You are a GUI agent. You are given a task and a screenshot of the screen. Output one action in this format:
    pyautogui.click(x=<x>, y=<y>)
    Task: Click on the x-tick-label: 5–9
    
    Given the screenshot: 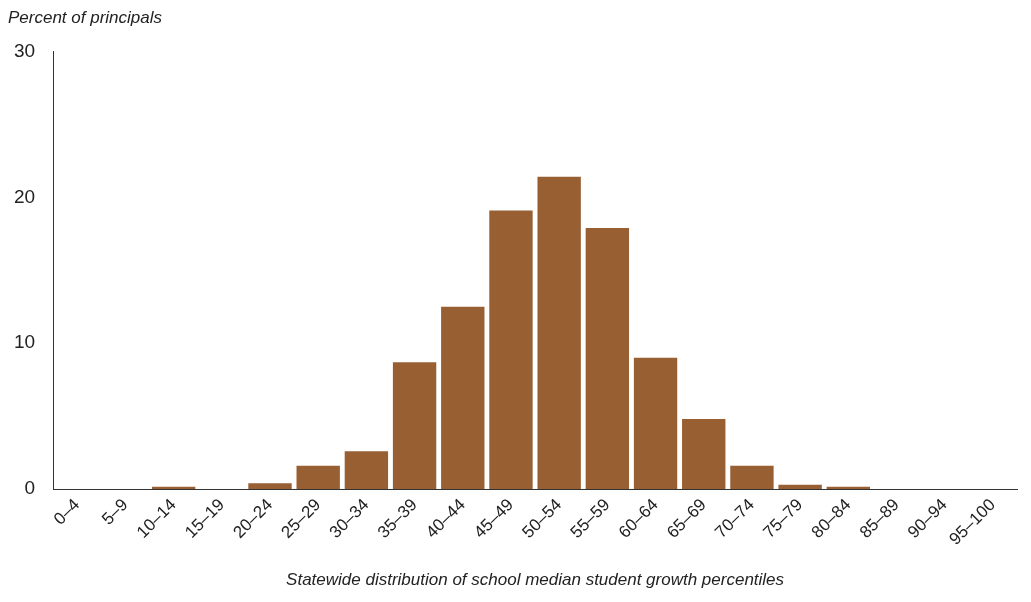 What is the action you would take?
    pyautogui.click(x=115, y=511)
    